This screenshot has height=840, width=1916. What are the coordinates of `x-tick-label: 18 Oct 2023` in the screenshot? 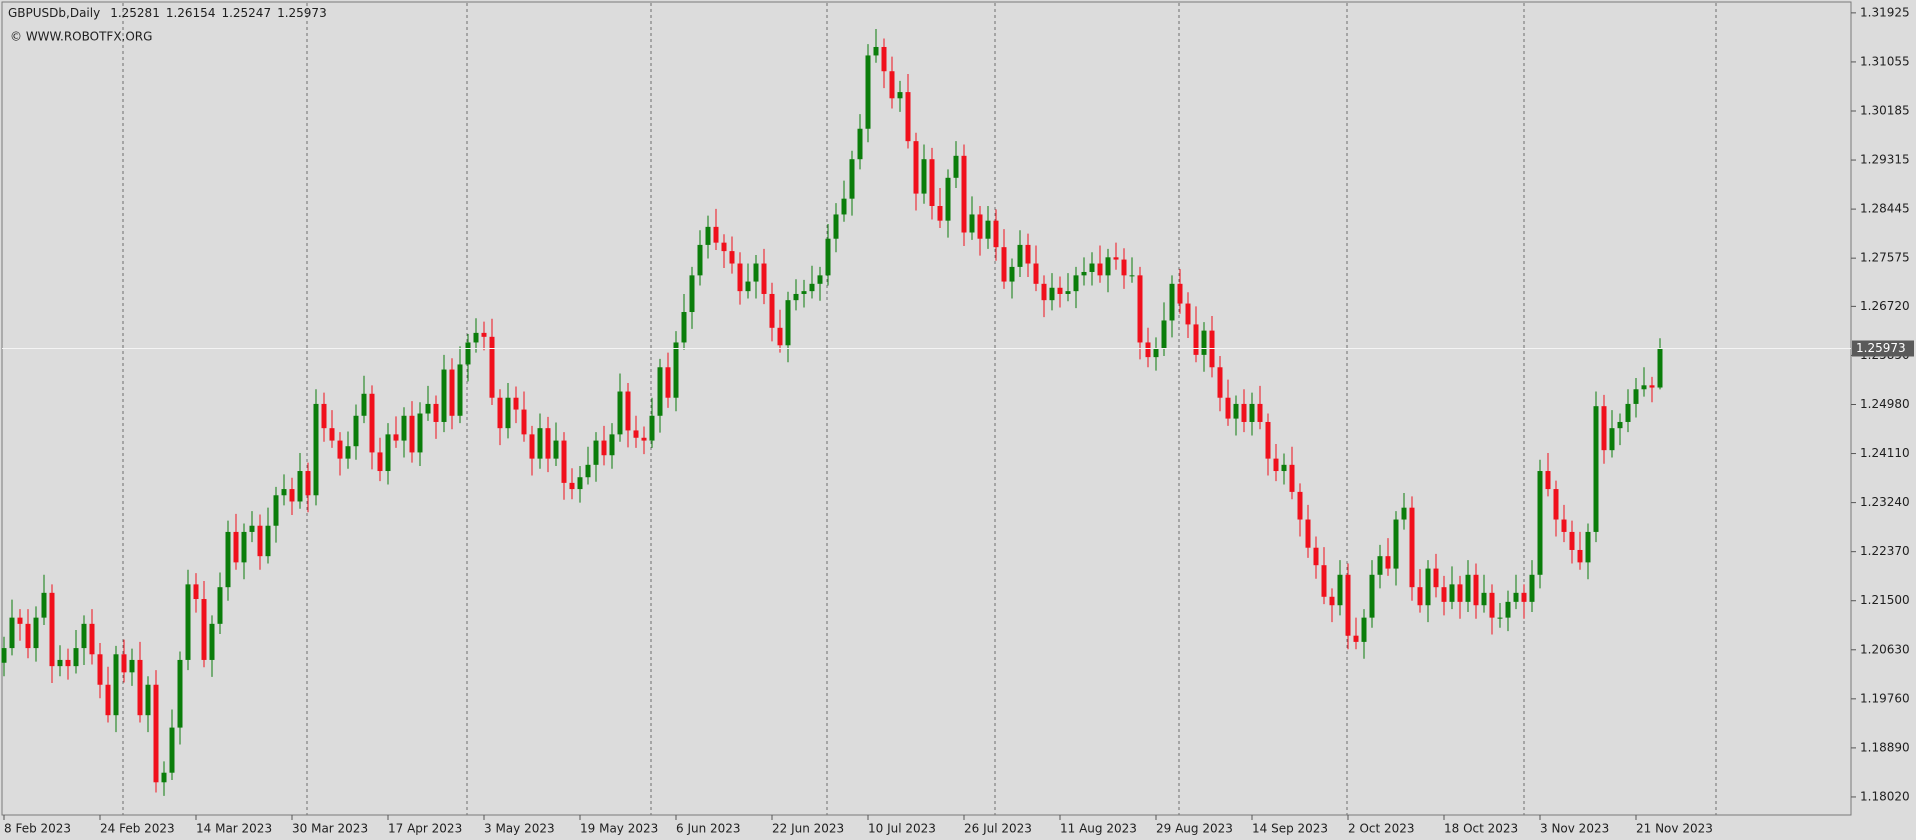 It's located at (1481, 829).